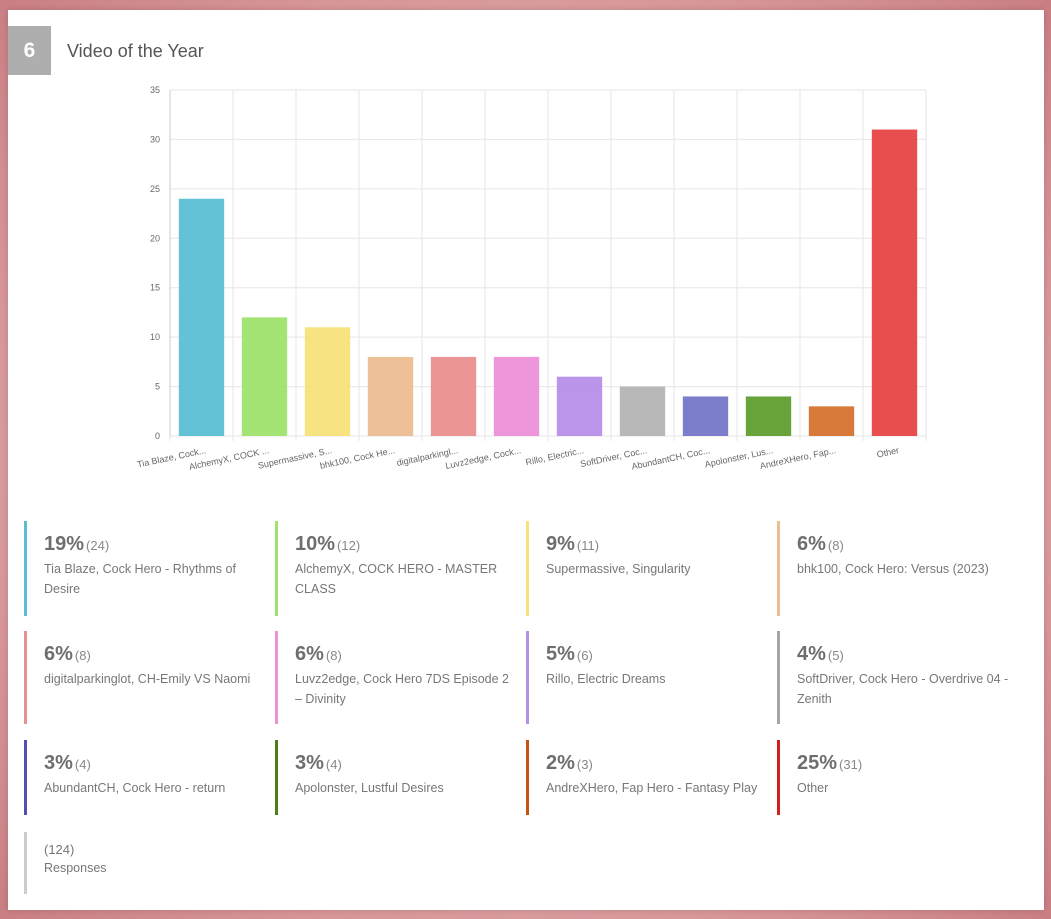 The image size is (1051, 919). I want to click on legend-label: digitalparkinglot, CH-Emily VS Naomi, so click(147, 679).